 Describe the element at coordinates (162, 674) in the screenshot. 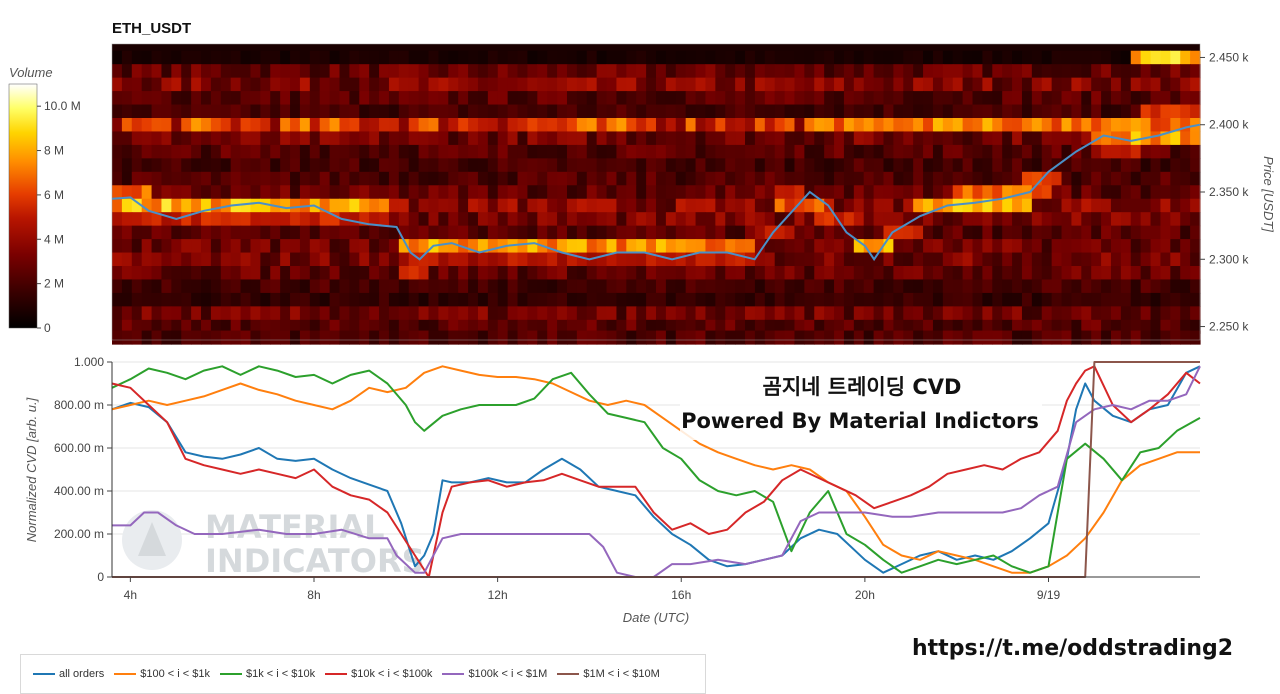

I see `legend-item: $100 < i < $1k` at that location.